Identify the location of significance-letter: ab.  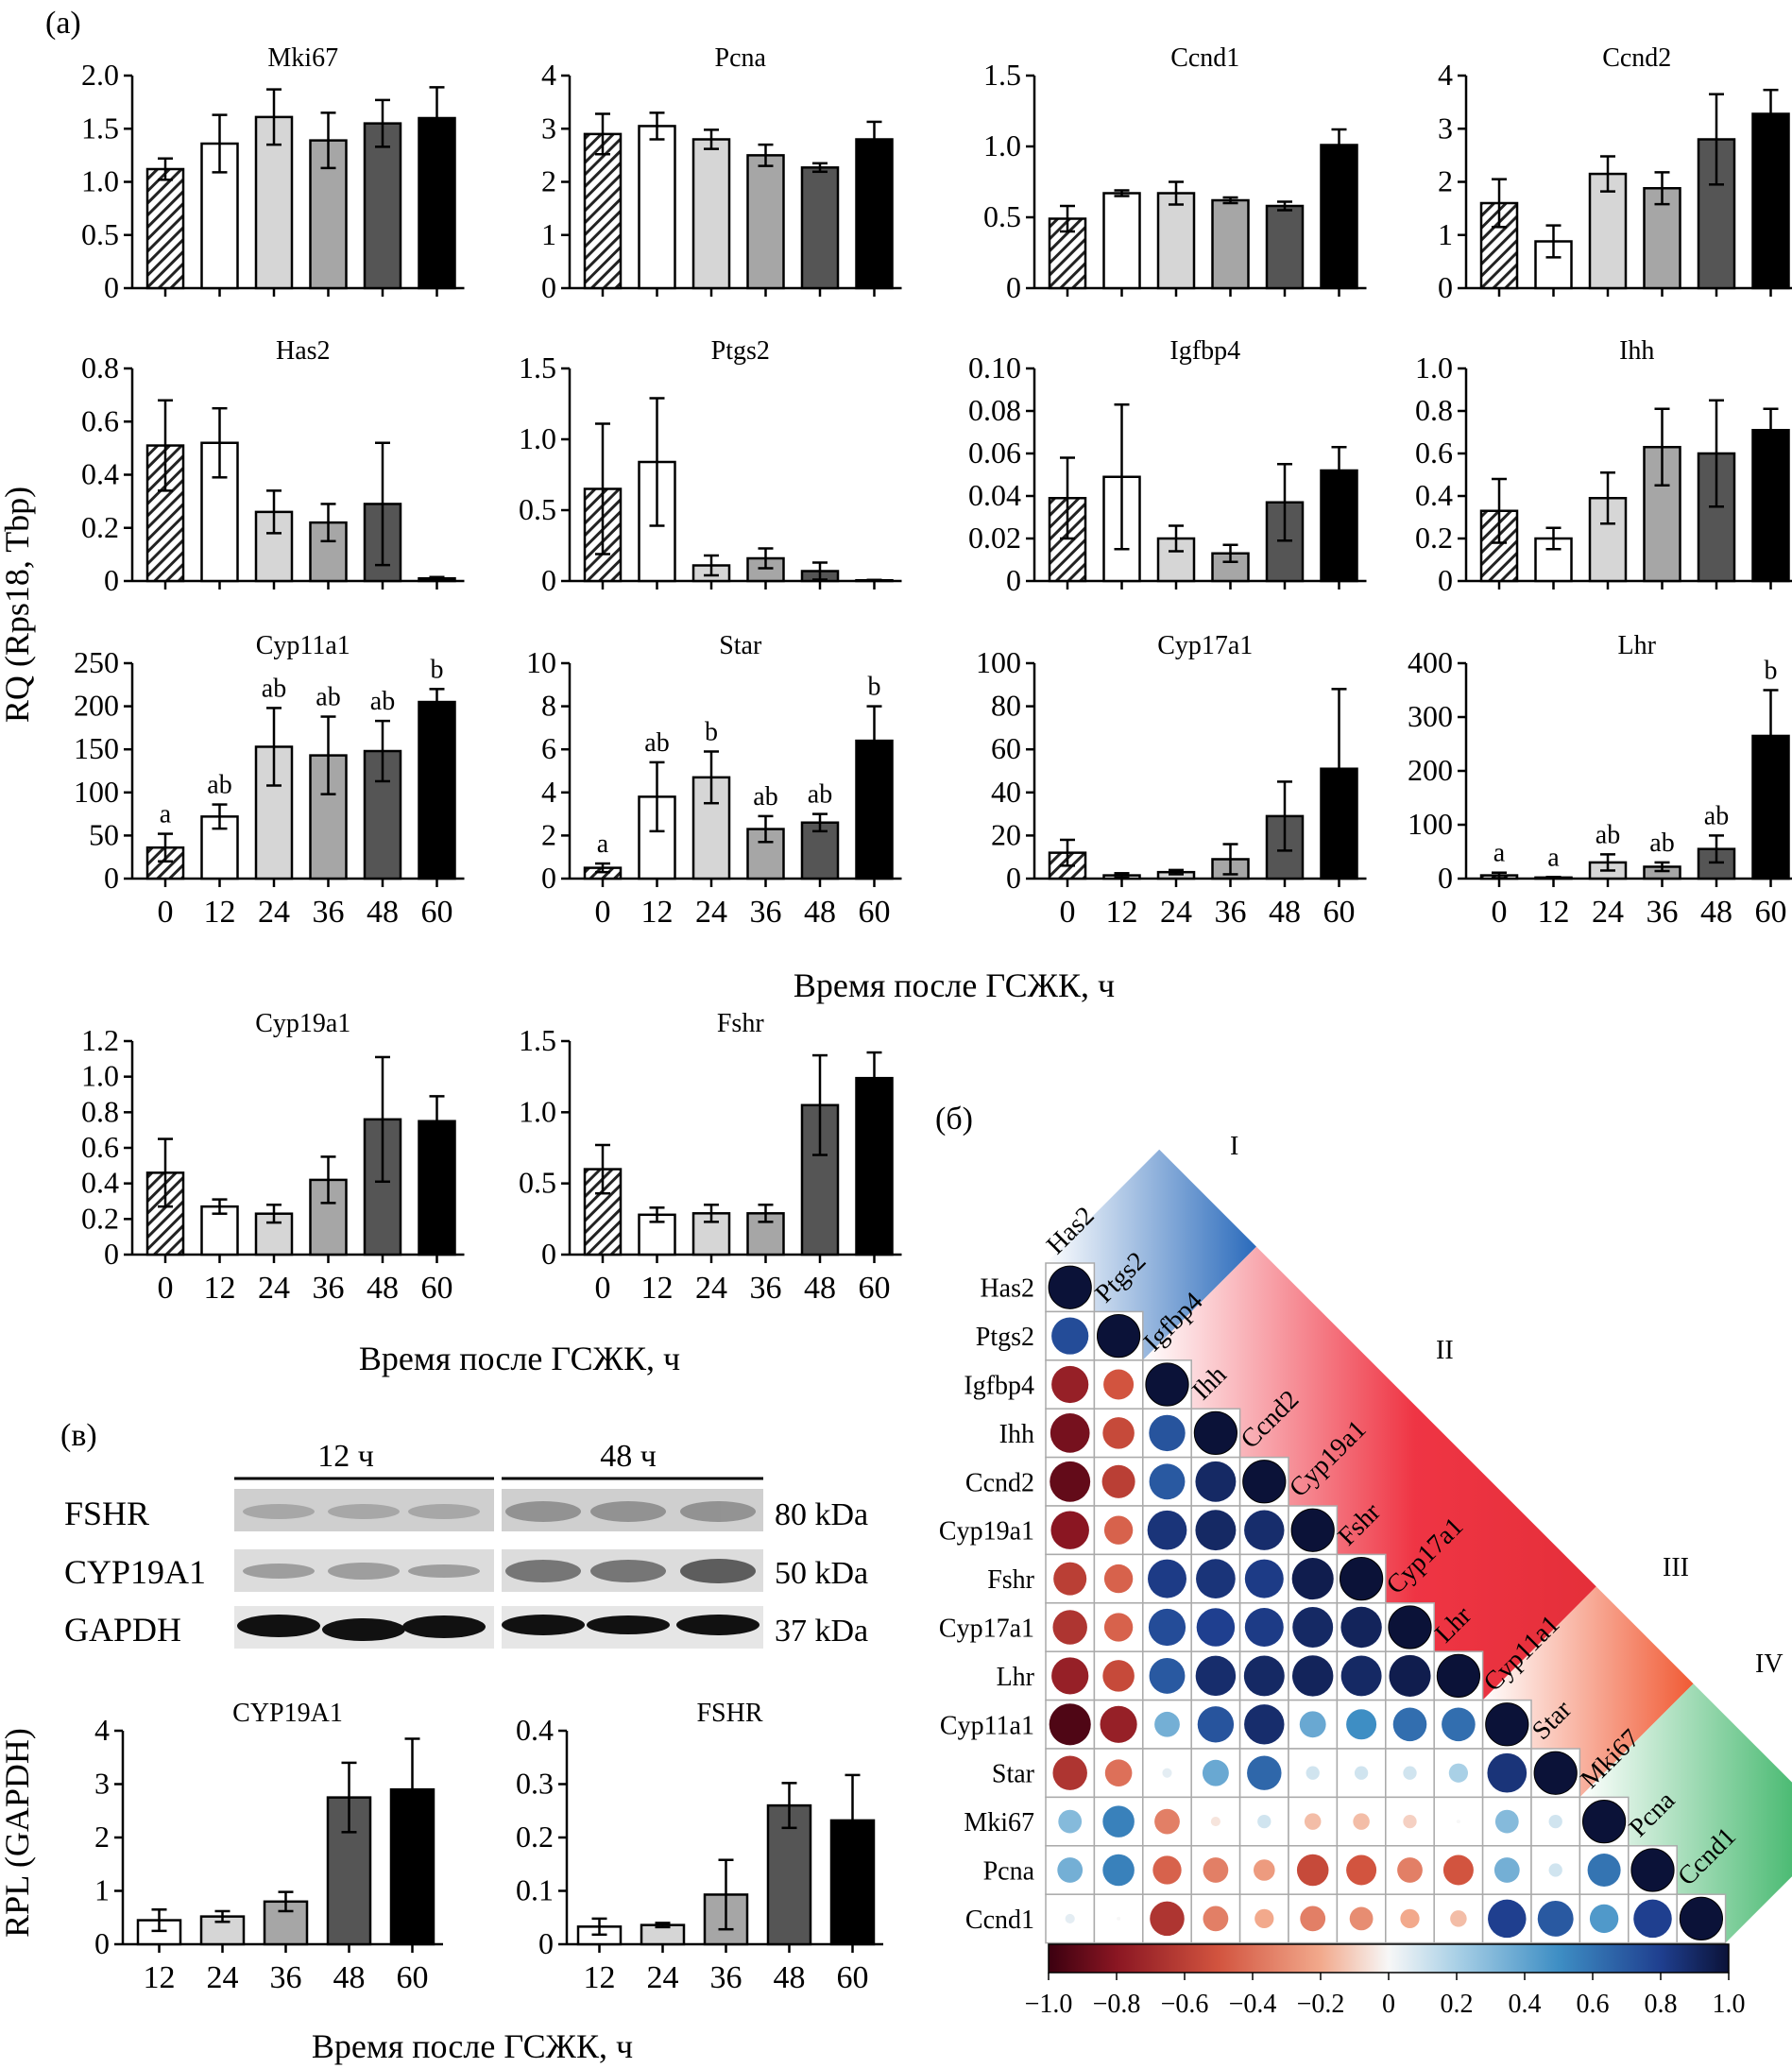
(328, 697).